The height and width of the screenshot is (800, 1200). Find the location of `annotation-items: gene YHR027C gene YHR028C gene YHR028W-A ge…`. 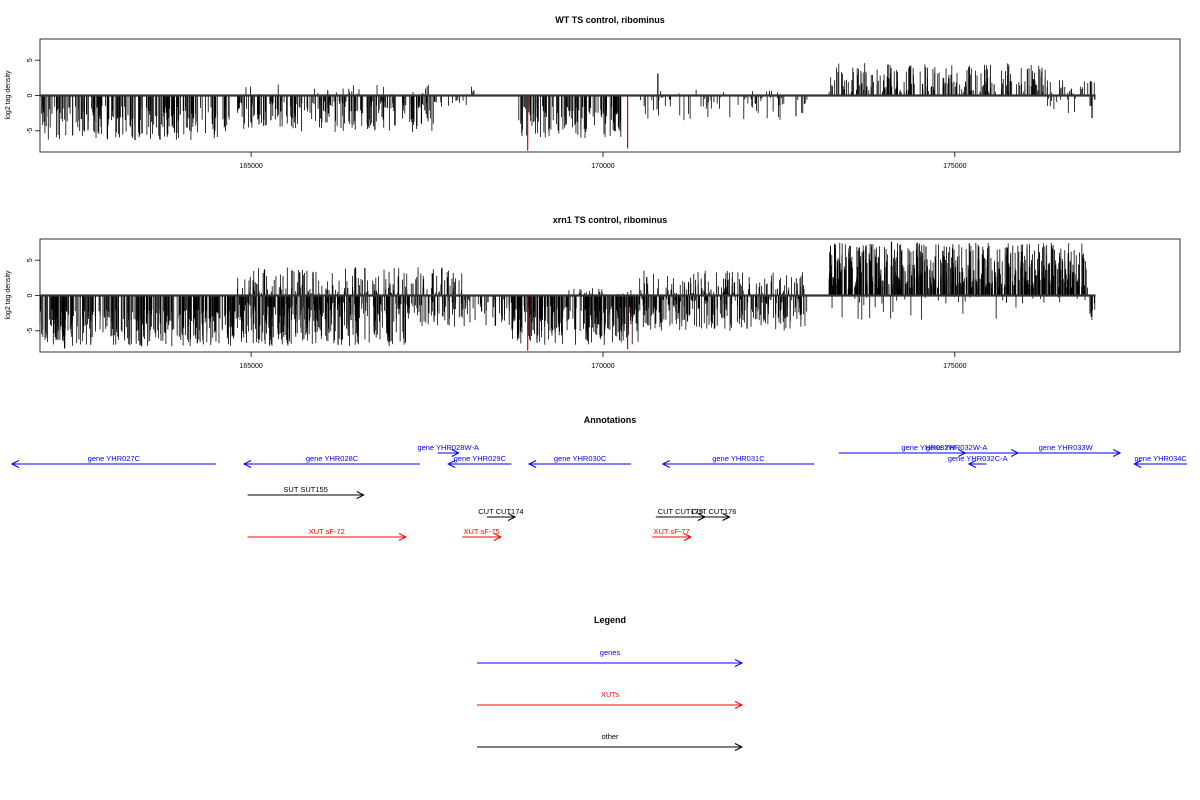

annotation-items: gene YHR027C gene YHR028C gene YHR028W-A ge… is located at coordinates (598, 492).